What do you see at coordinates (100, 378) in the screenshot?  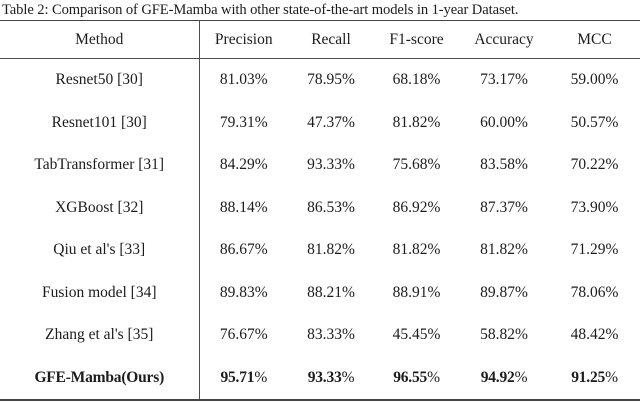 I see `method-cell: GFE-Mamba(Ours)` at bounding box center [100, 378].